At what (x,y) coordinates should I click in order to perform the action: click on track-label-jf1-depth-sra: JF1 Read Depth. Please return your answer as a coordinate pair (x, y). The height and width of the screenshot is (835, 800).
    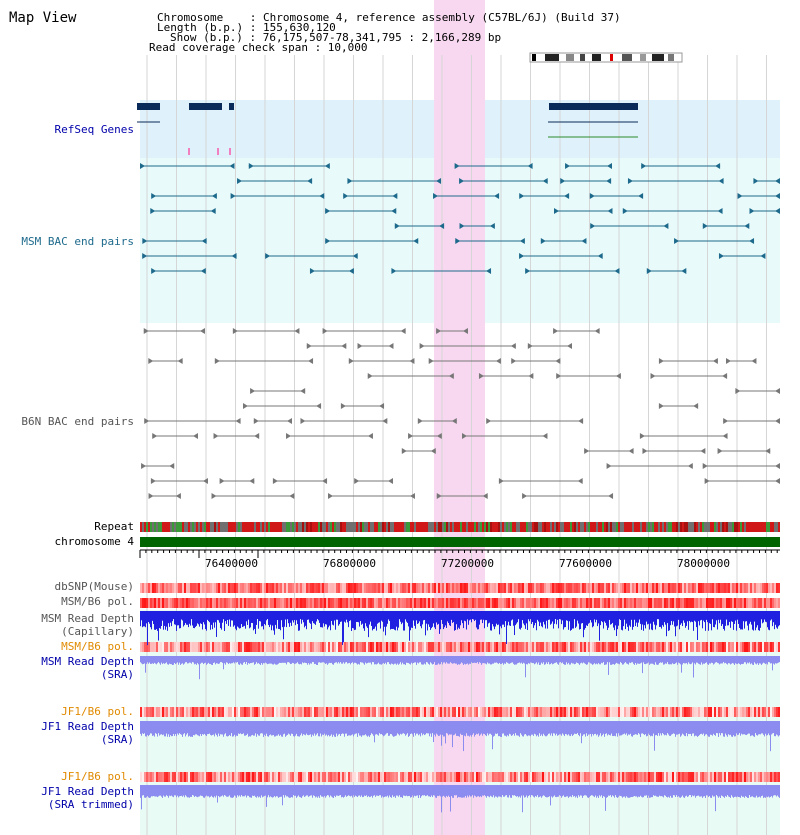
    Looking at the image, I should click on (87, 726).